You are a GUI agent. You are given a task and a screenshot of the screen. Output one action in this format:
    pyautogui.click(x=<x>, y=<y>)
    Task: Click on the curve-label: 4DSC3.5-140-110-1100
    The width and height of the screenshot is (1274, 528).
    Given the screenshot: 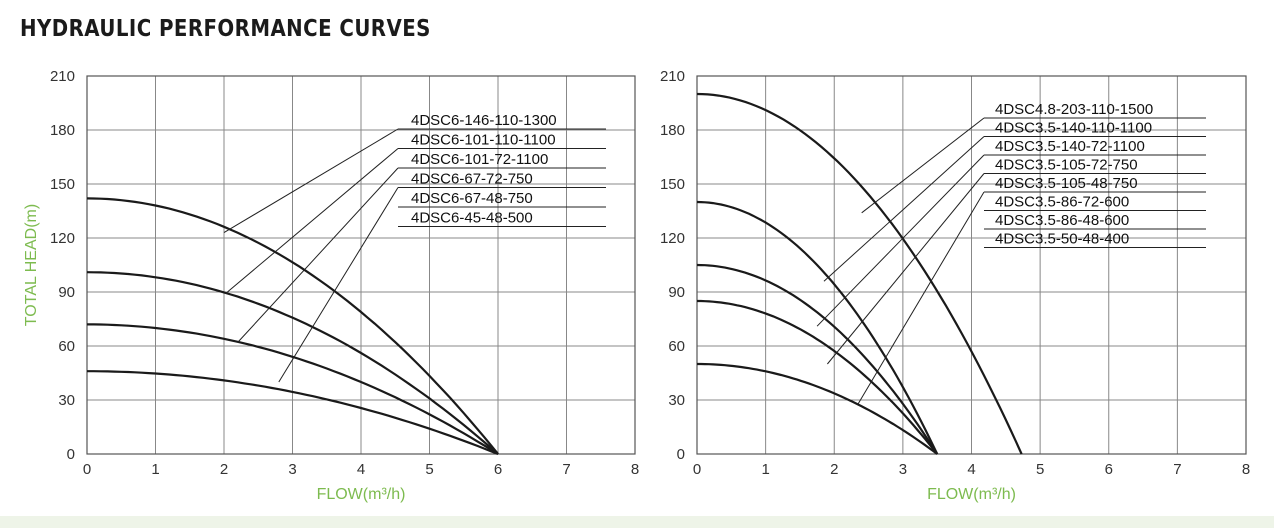 What is the action you would take?
    pyautogui.click(x=1073, y=128)
    